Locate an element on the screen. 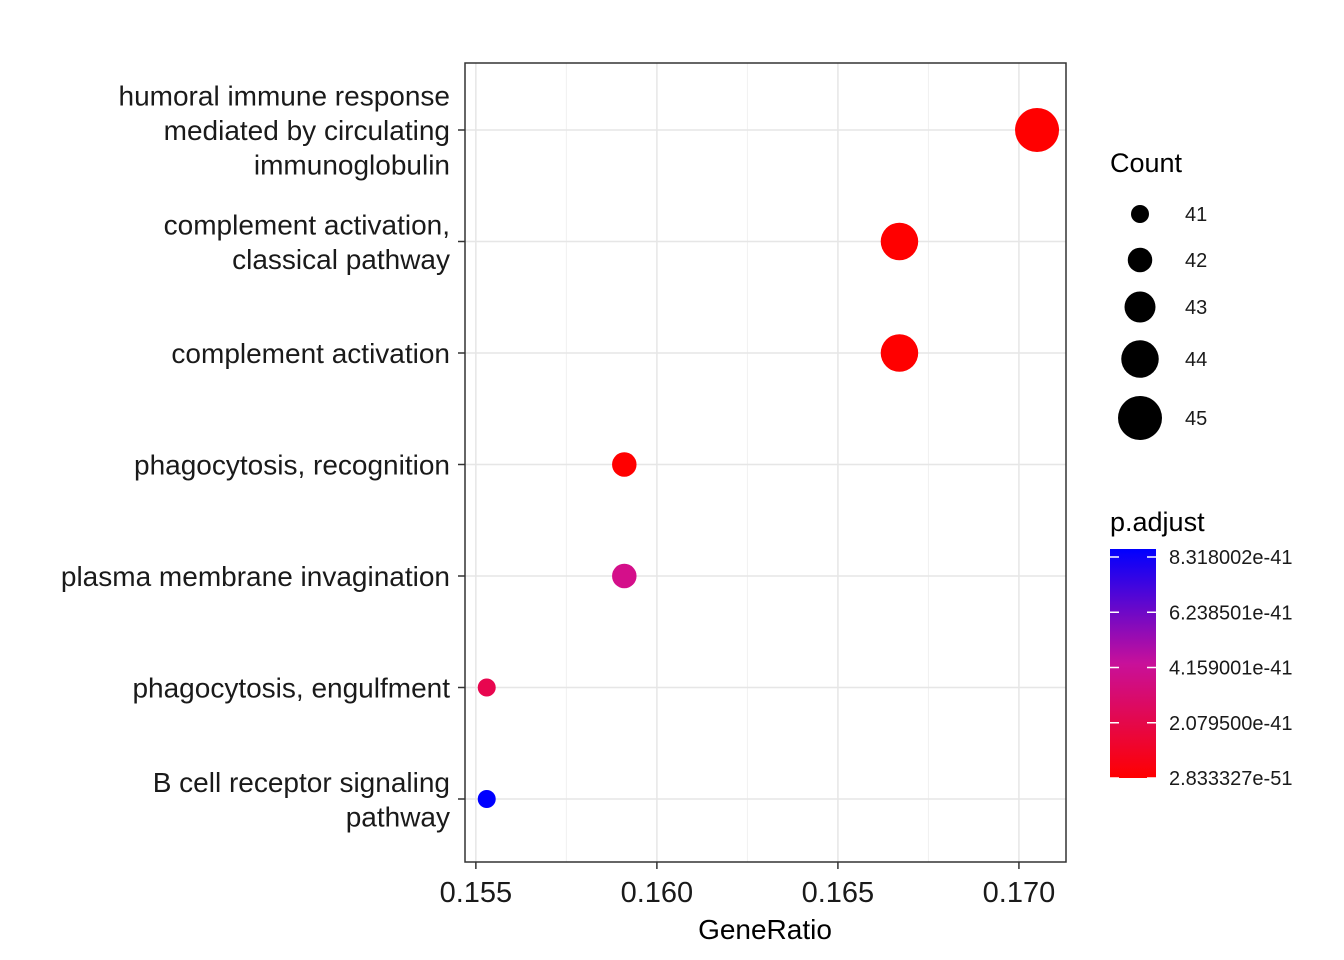 This screenshot has height=960, width=1344. y-tick-label-line: mediated by circulating is located at coordinates (307, 130).